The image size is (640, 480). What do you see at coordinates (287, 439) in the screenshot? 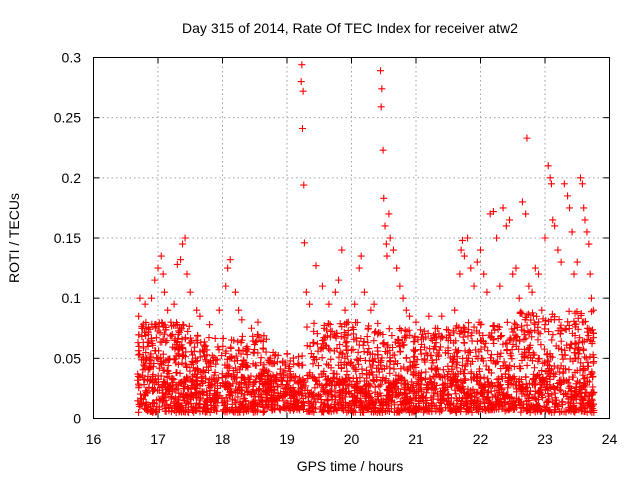
I see `x-tick-label: 19` at bounding box center [287, 439].